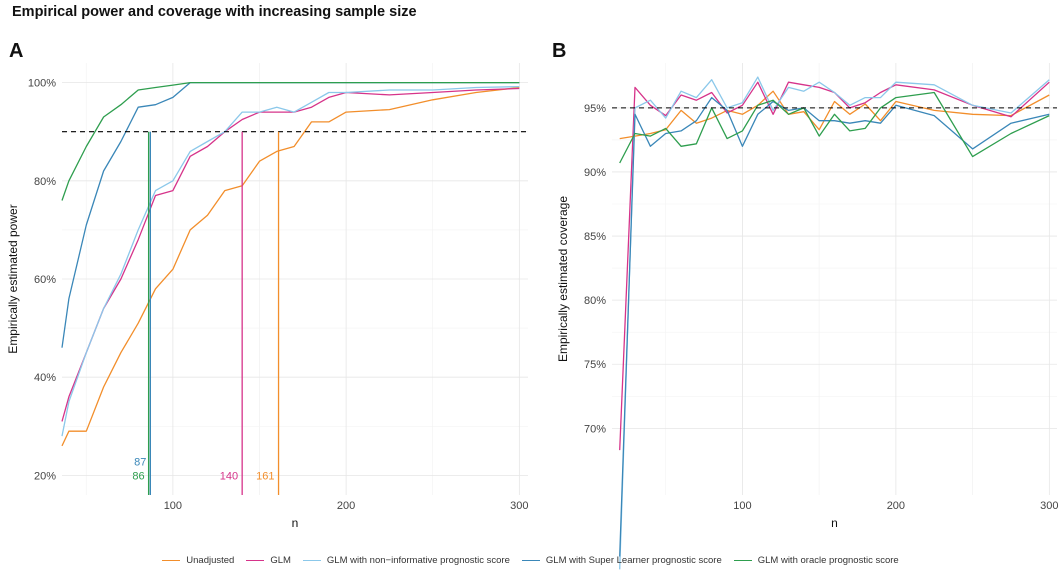 The height and width of the screenshot is (572, 1061). I want to click on legend-item-glm-oracle: GLM with oracle prognostic score, so click(816, 560).